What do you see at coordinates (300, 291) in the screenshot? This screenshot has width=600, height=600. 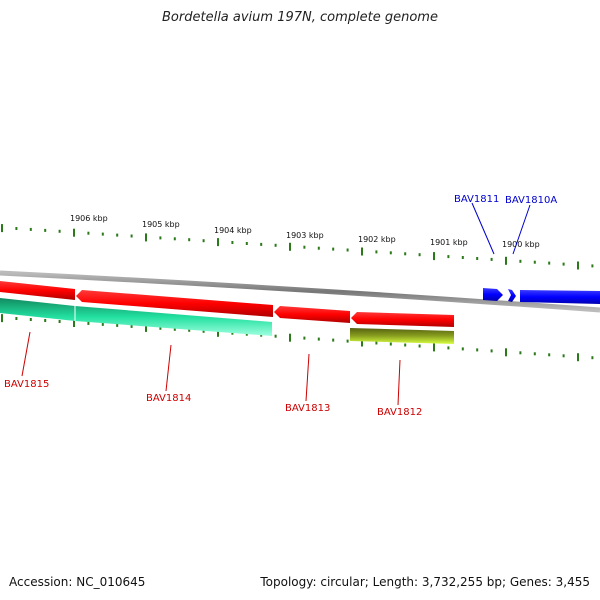 I see `genome-backbone` at bounding box center [300, 291].